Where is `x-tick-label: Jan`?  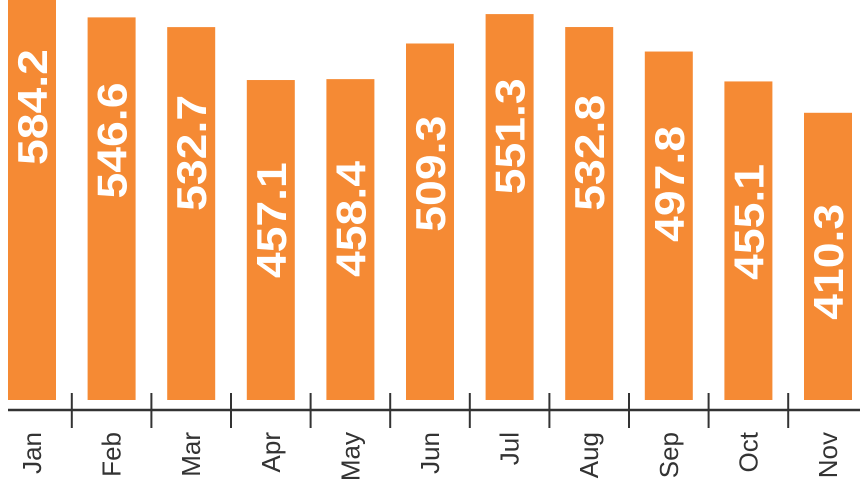
x-tick-label: Jan is located at coordinates (32, 453).